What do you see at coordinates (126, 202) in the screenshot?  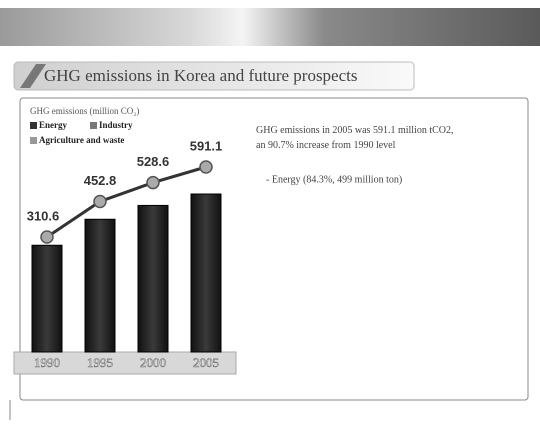 I see `trend-line` at bounding box center [126, 202].